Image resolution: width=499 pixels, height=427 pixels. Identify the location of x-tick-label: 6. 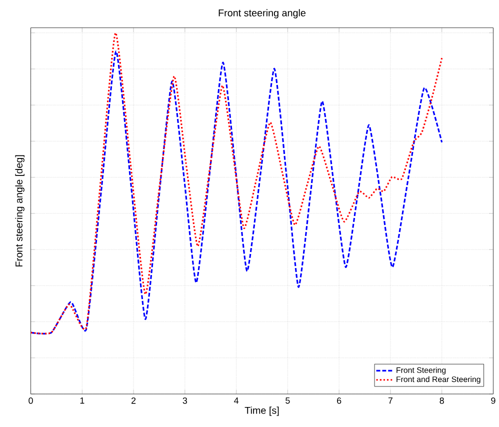
(339, 401).